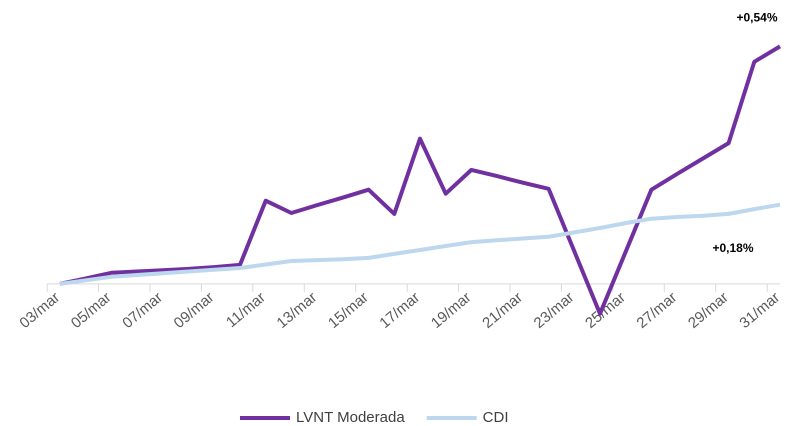  What do you see at coordinates (348, 310) in the screenshot?
I see `x-tick-label: 15/mar` at bounding box center [348, 310].